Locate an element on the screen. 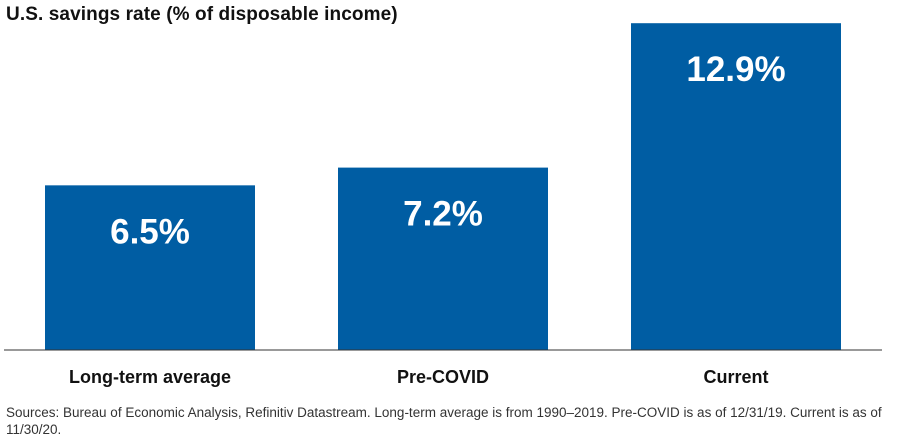 The height and width of the screenshot is (440, 916). data-label-current: 12.9% is located at coordinates (735, 69).